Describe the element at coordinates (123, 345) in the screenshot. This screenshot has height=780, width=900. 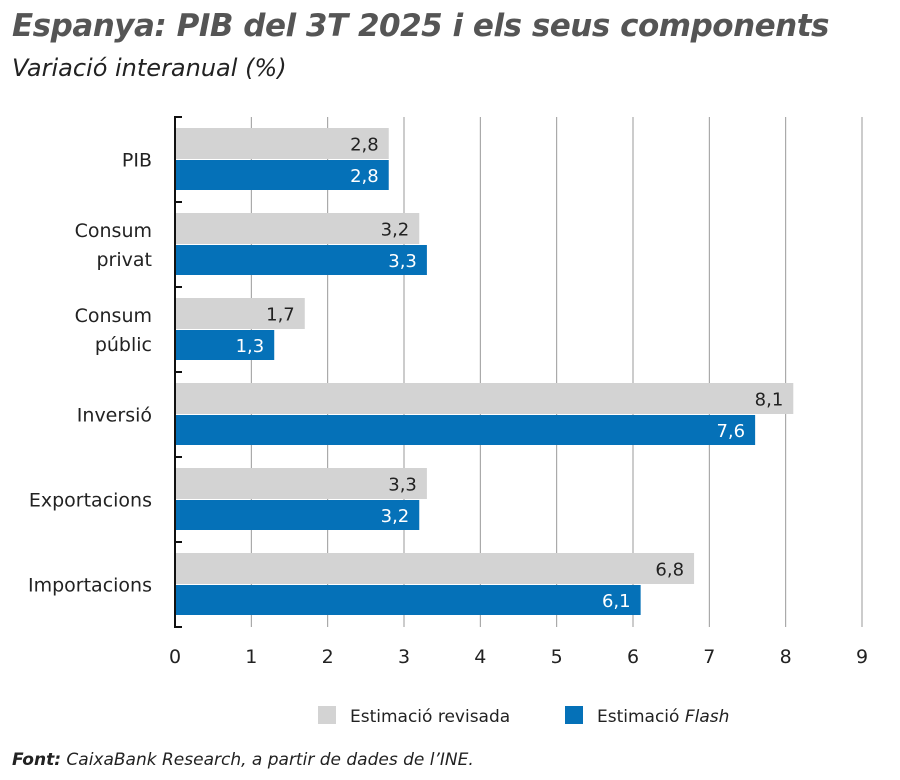
I see `category-label: públic` at that location.